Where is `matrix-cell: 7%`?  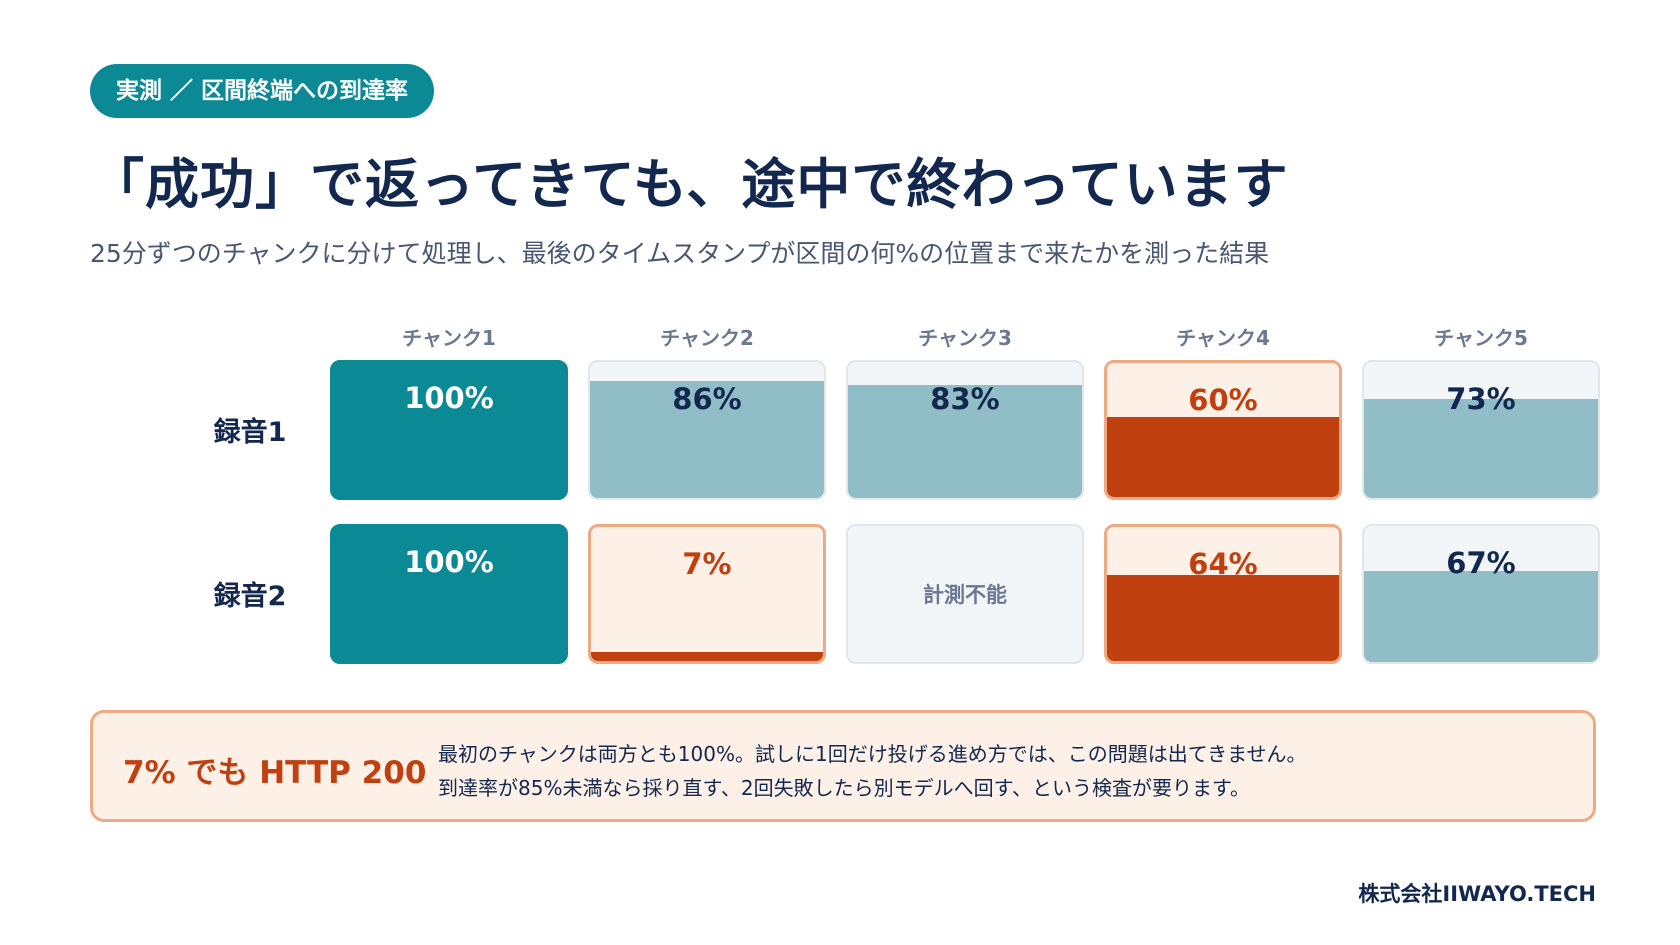
matrix-cell: 7% is located at coordinates (707, 594).